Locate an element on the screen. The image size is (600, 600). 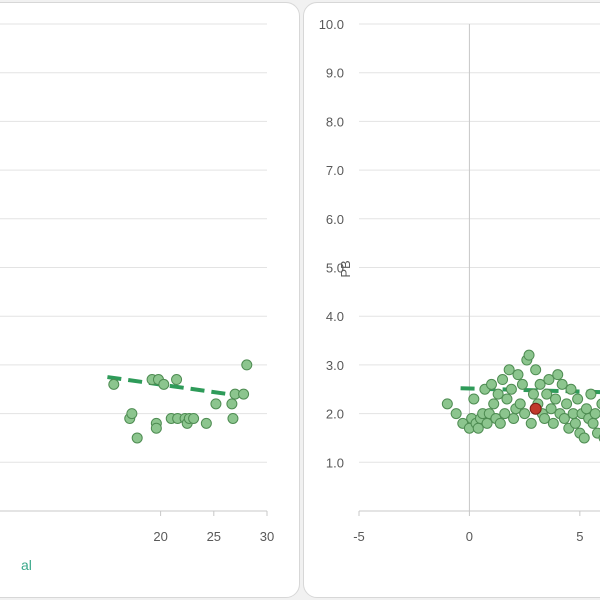
y-tick-label: 2.0 is located at coordinates (335, 414).